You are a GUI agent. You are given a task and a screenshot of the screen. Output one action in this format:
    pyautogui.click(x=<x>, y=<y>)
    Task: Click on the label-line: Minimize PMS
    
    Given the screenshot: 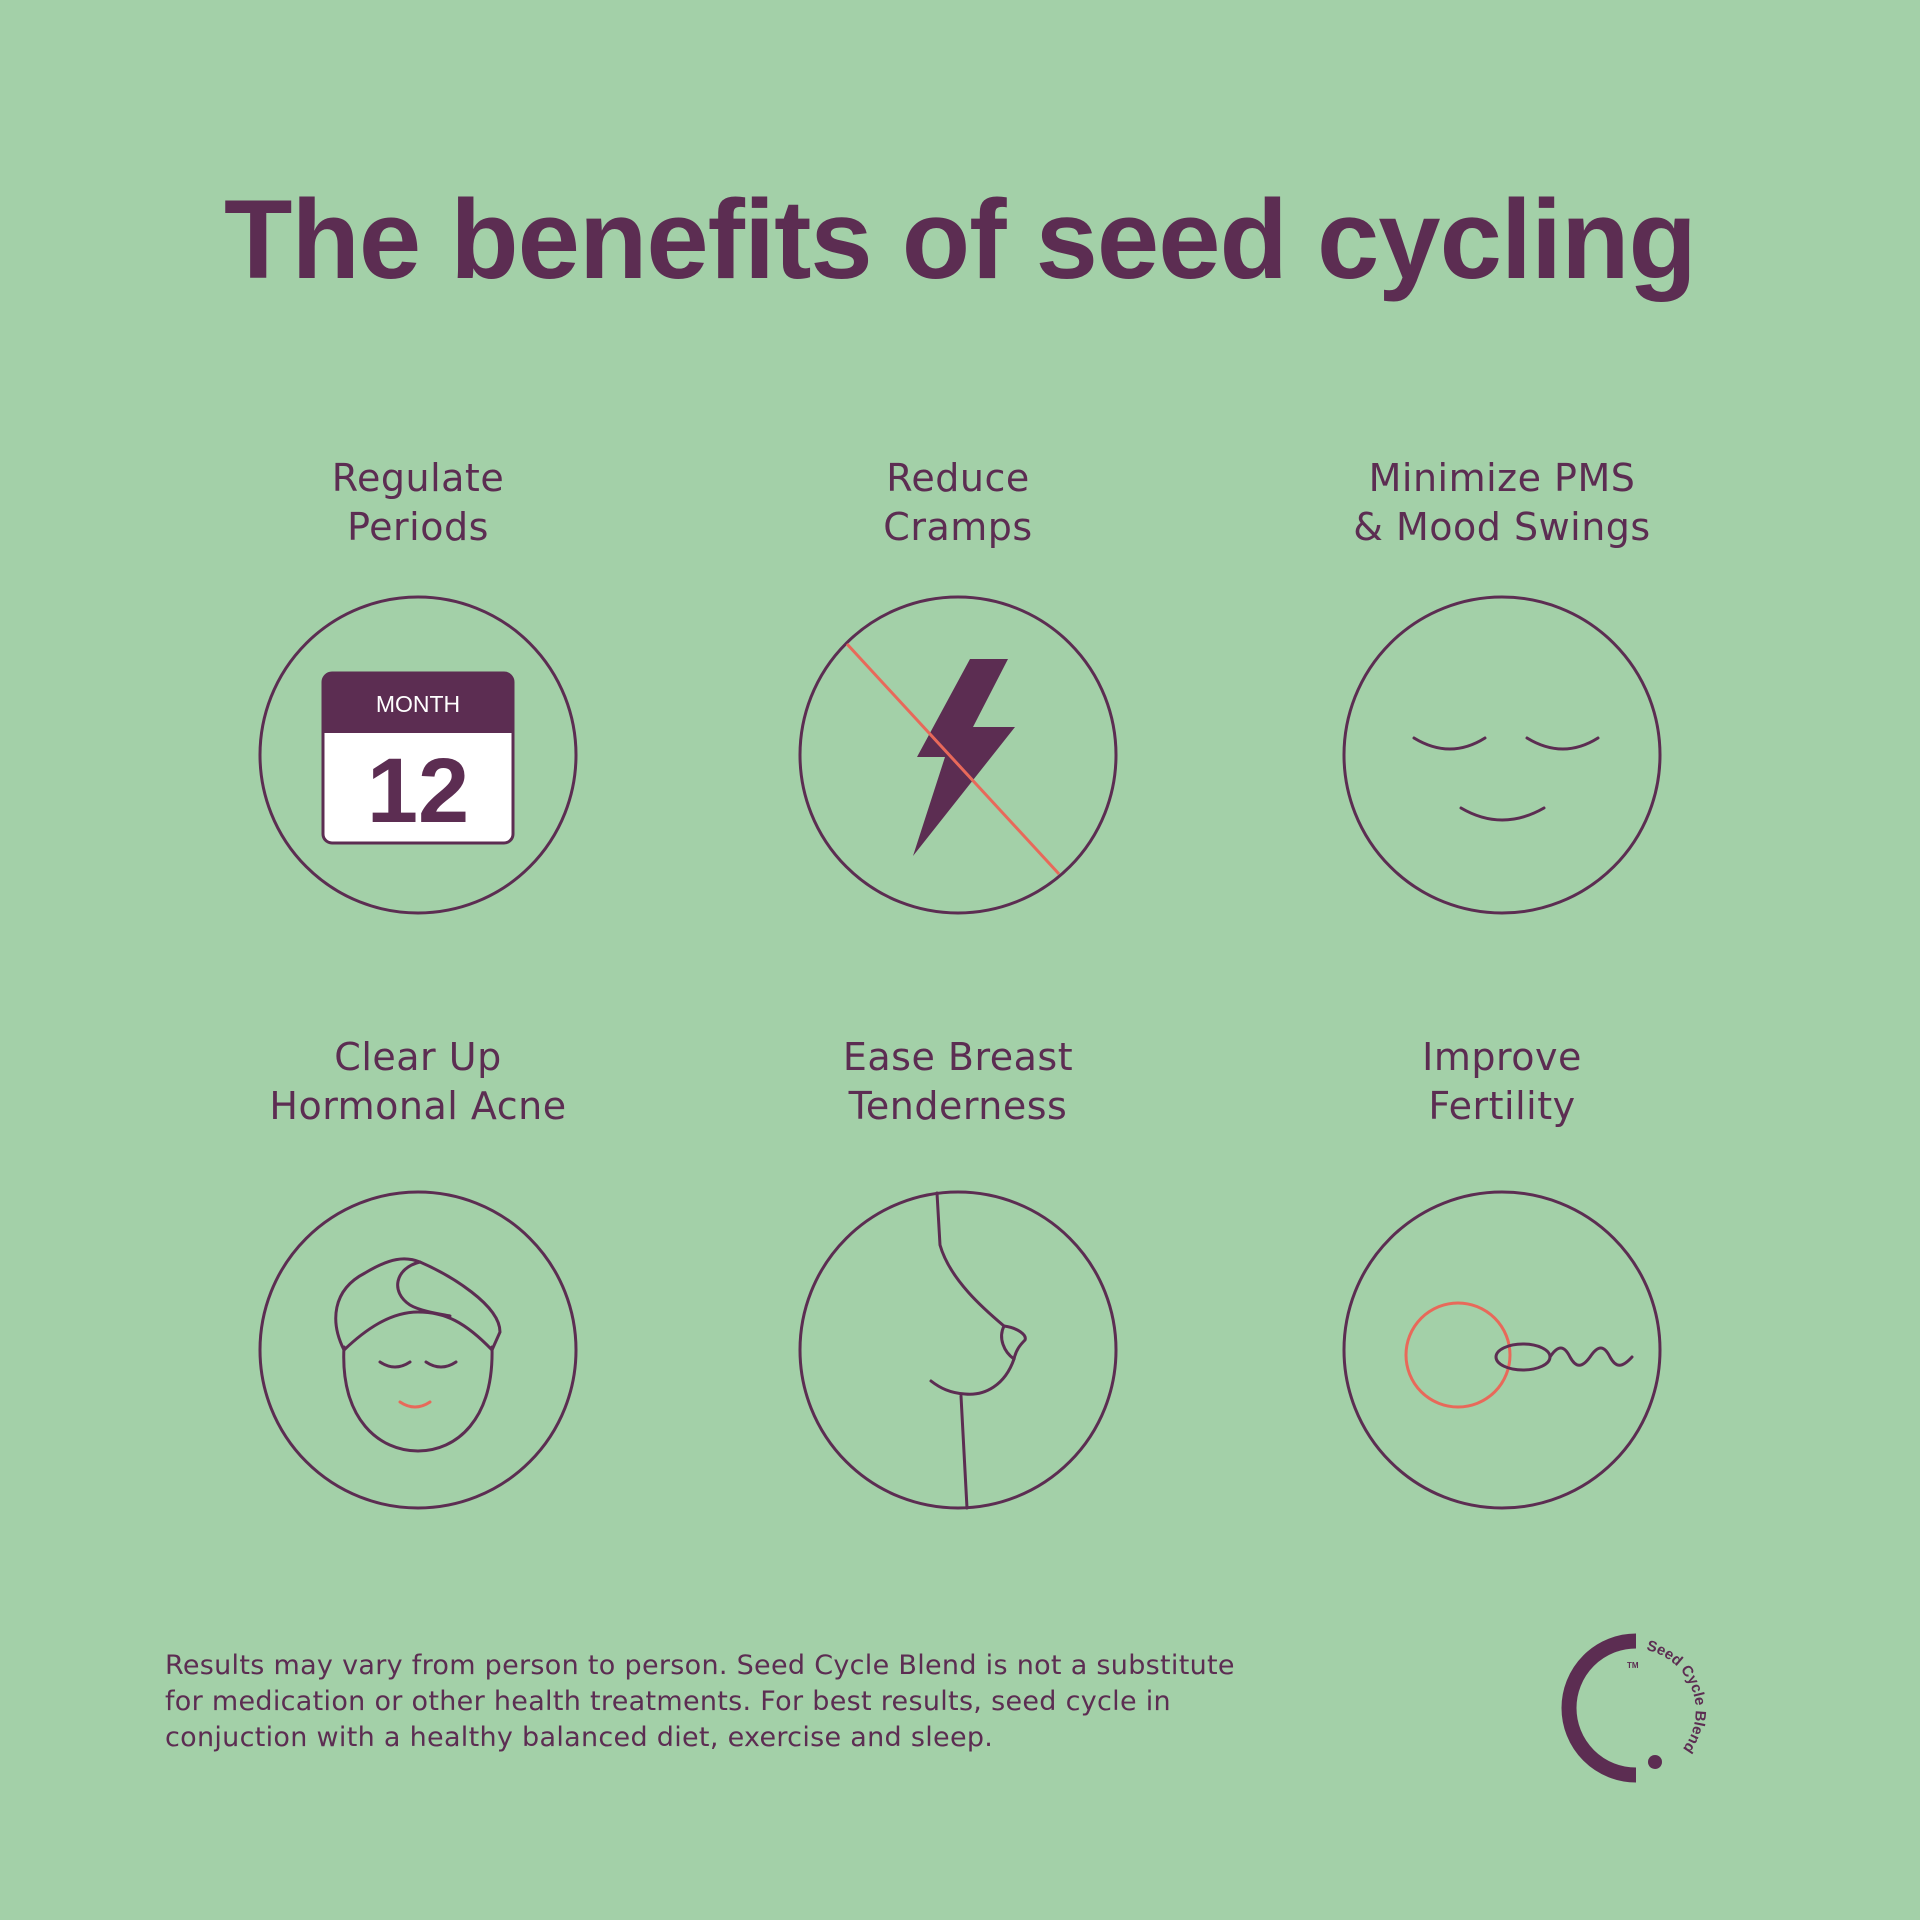 What is the action you would take?
    pyautogui.click(x=1502, y=478)
    